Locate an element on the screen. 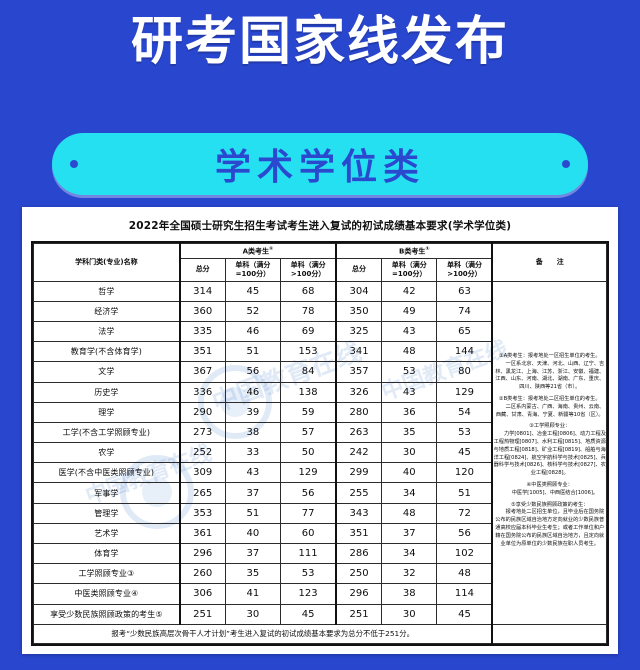  cell-b-single-le100: 38 is located at coordinates (409, 594).